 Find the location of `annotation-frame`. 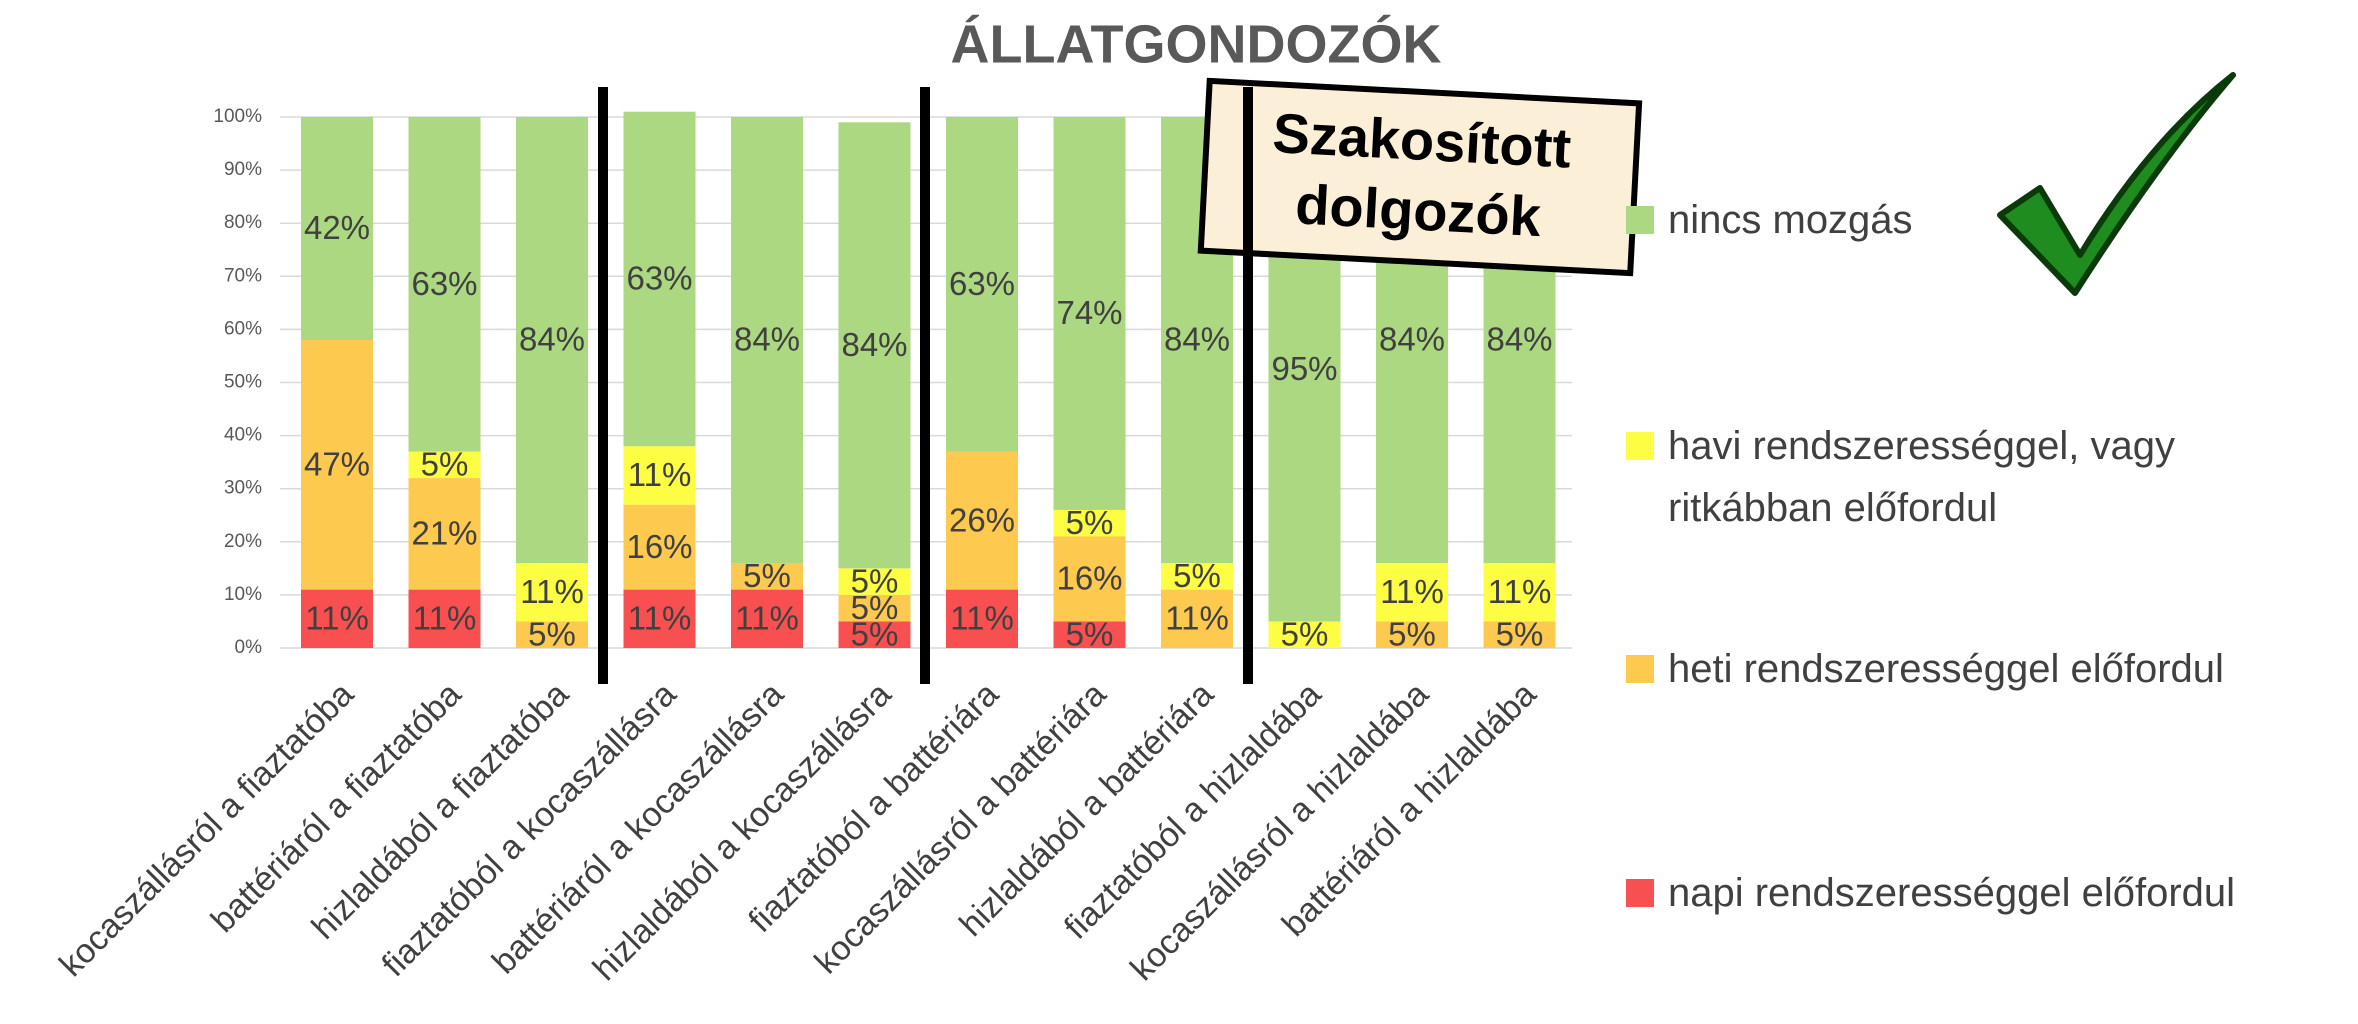

annotation-frame is located at coordinates (1420, 177).